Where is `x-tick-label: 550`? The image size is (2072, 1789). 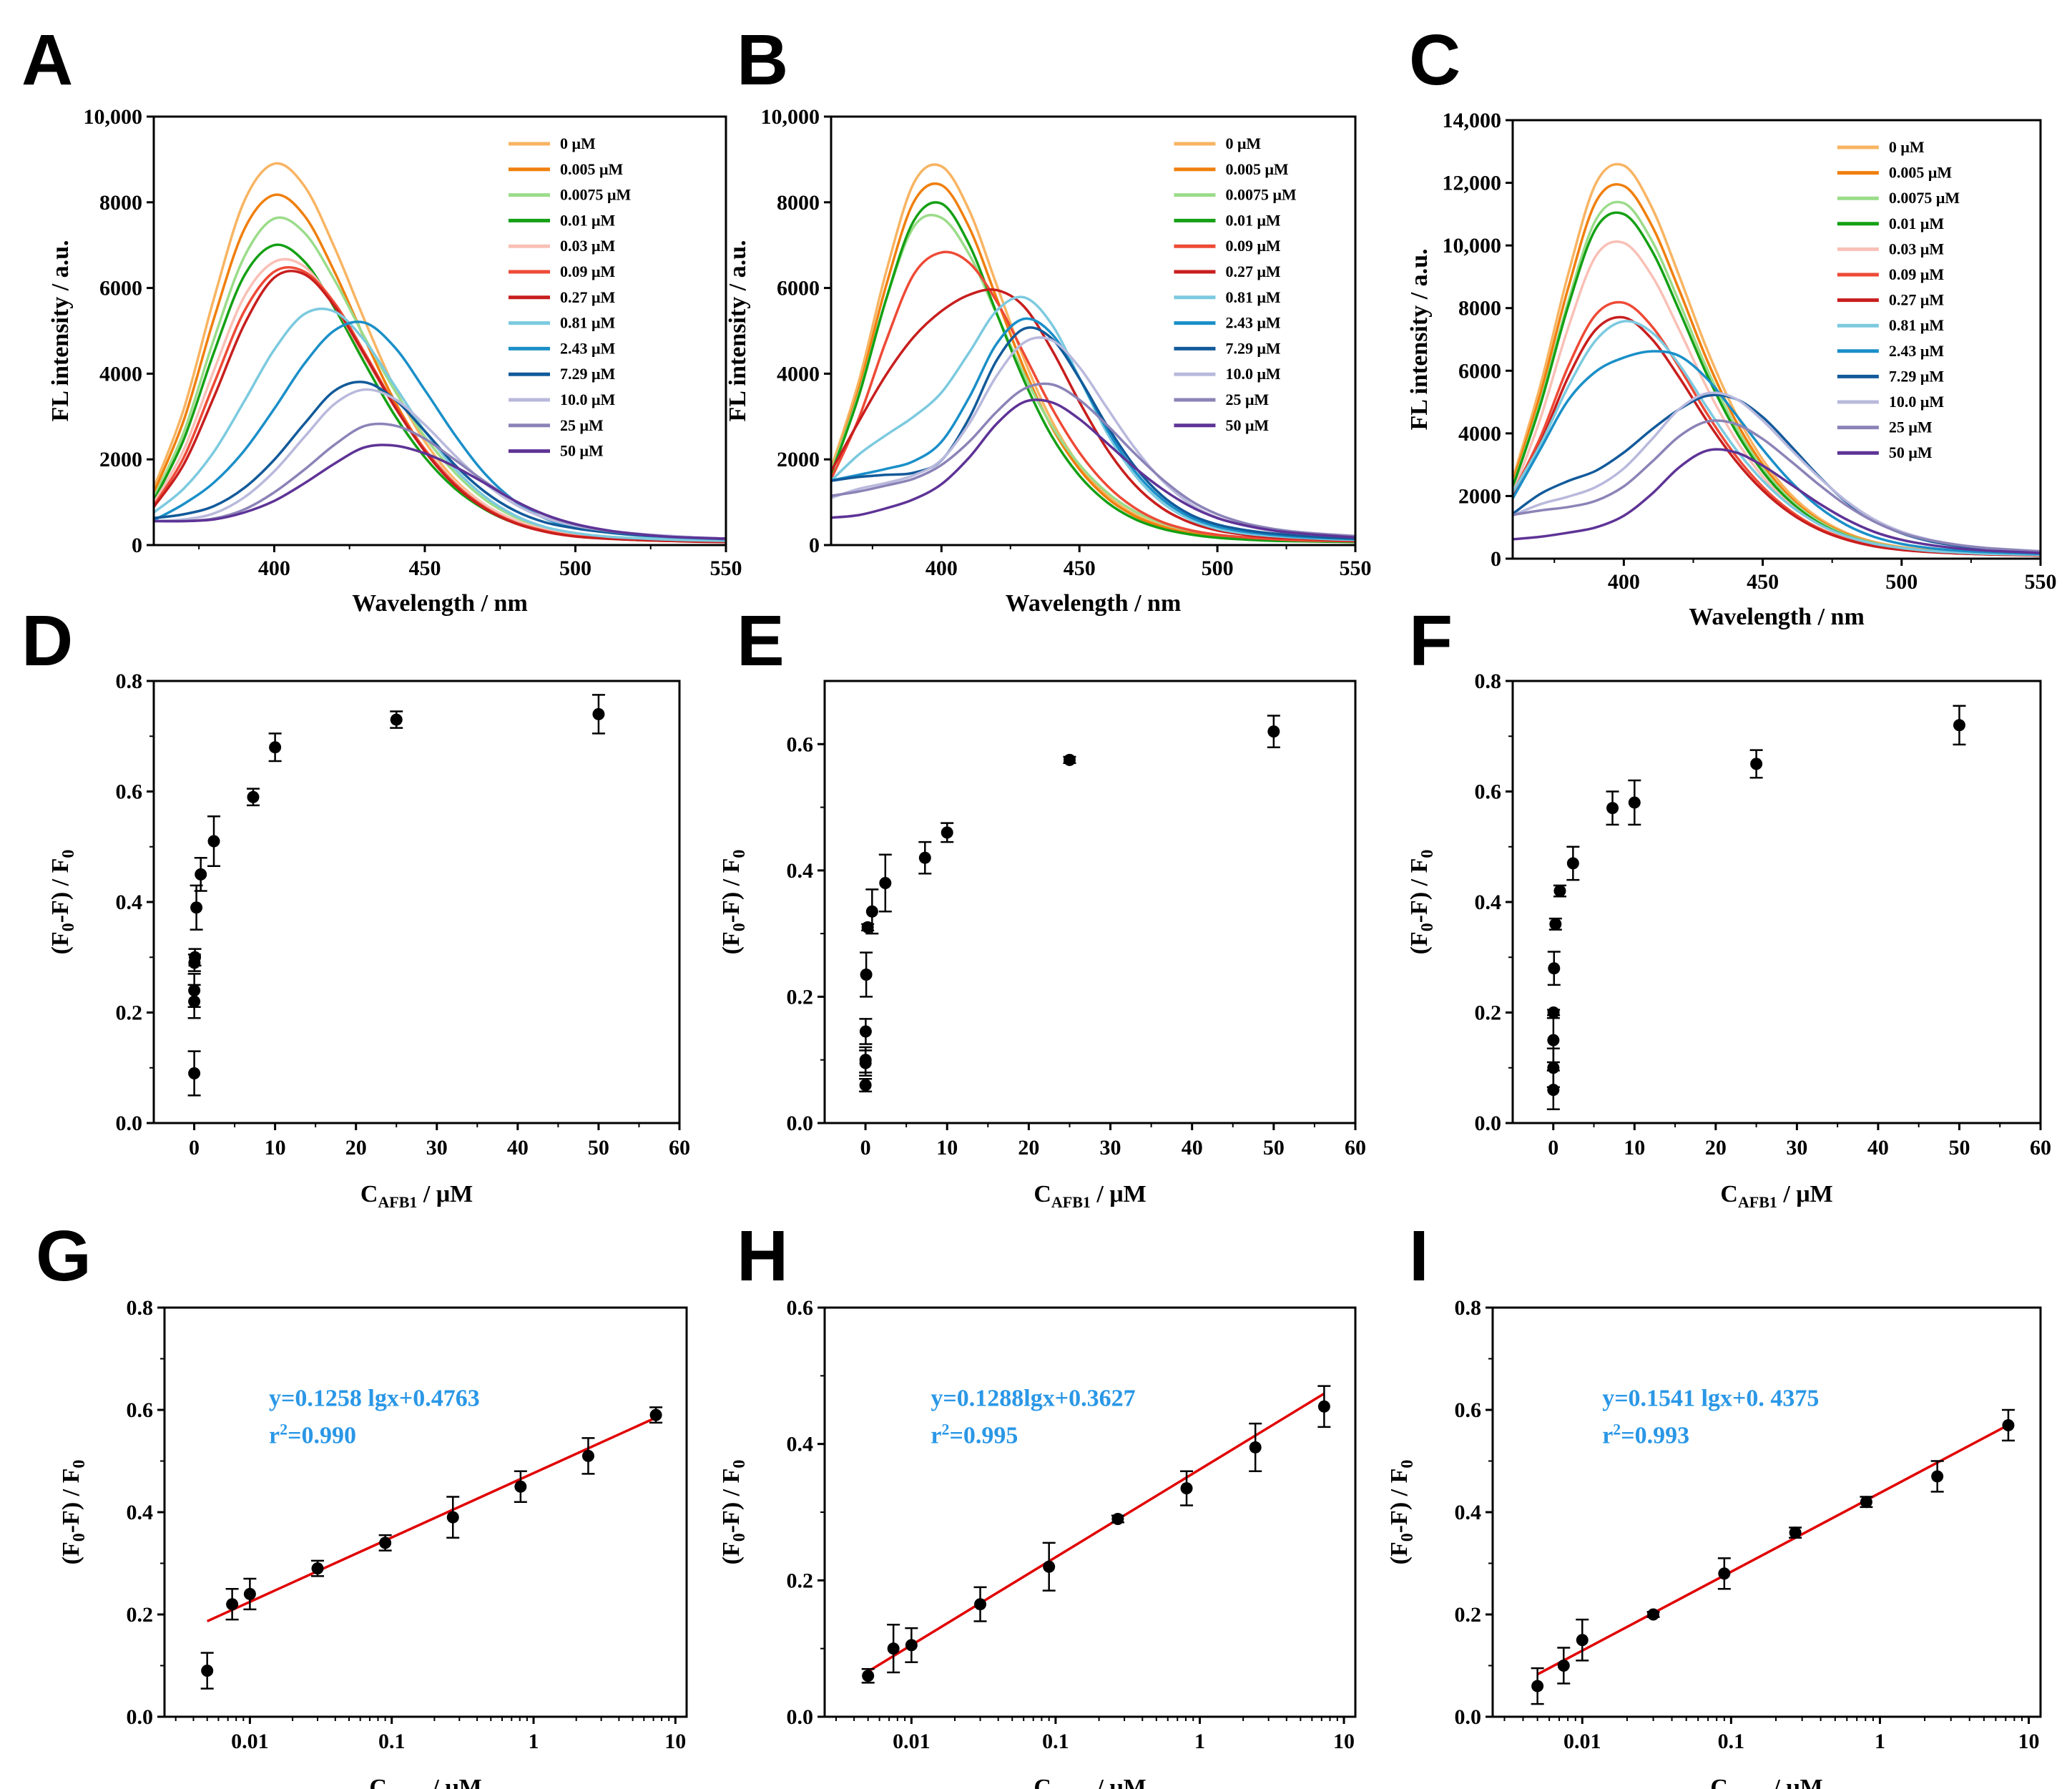
x-tick-label: 550 is located at coordinates (1356, 568).